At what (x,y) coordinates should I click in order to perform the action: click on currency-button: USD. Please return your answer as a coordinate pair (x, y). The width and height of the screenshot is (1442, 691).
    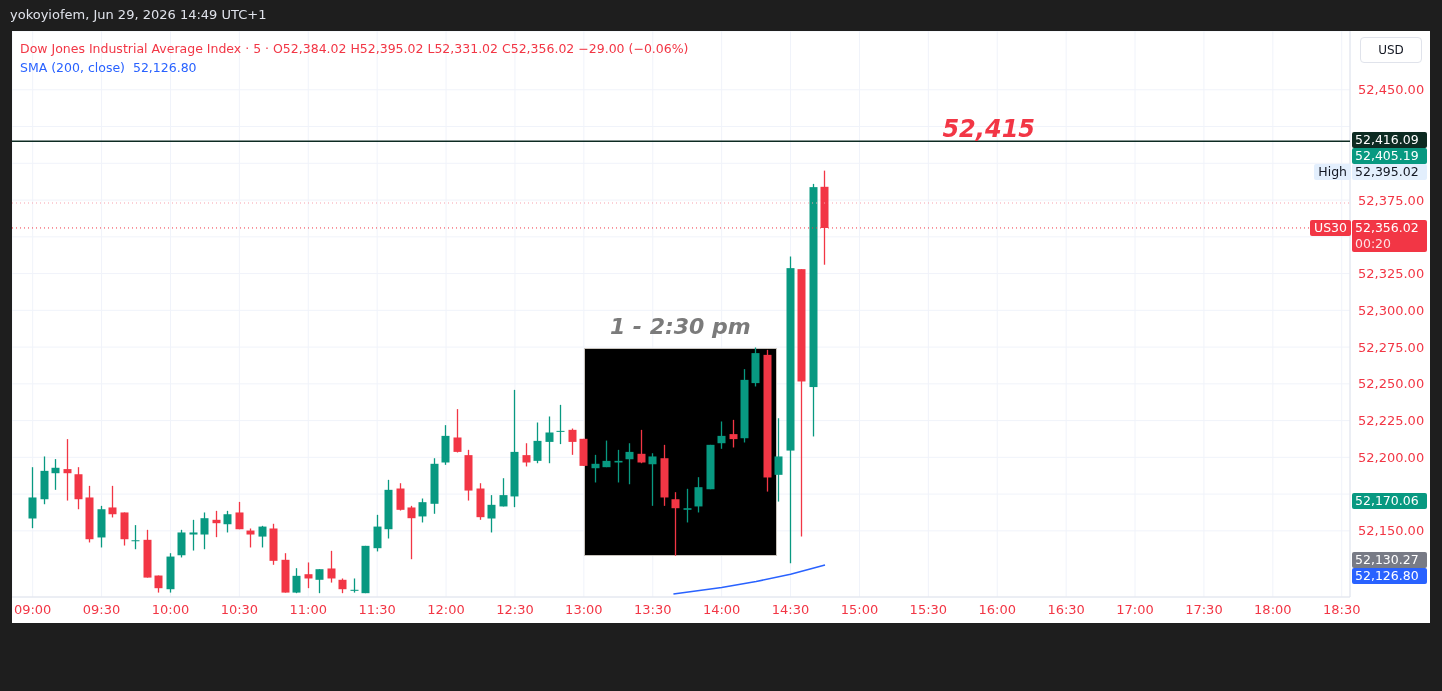
    Looking at the image, I should click on (1391, 50).